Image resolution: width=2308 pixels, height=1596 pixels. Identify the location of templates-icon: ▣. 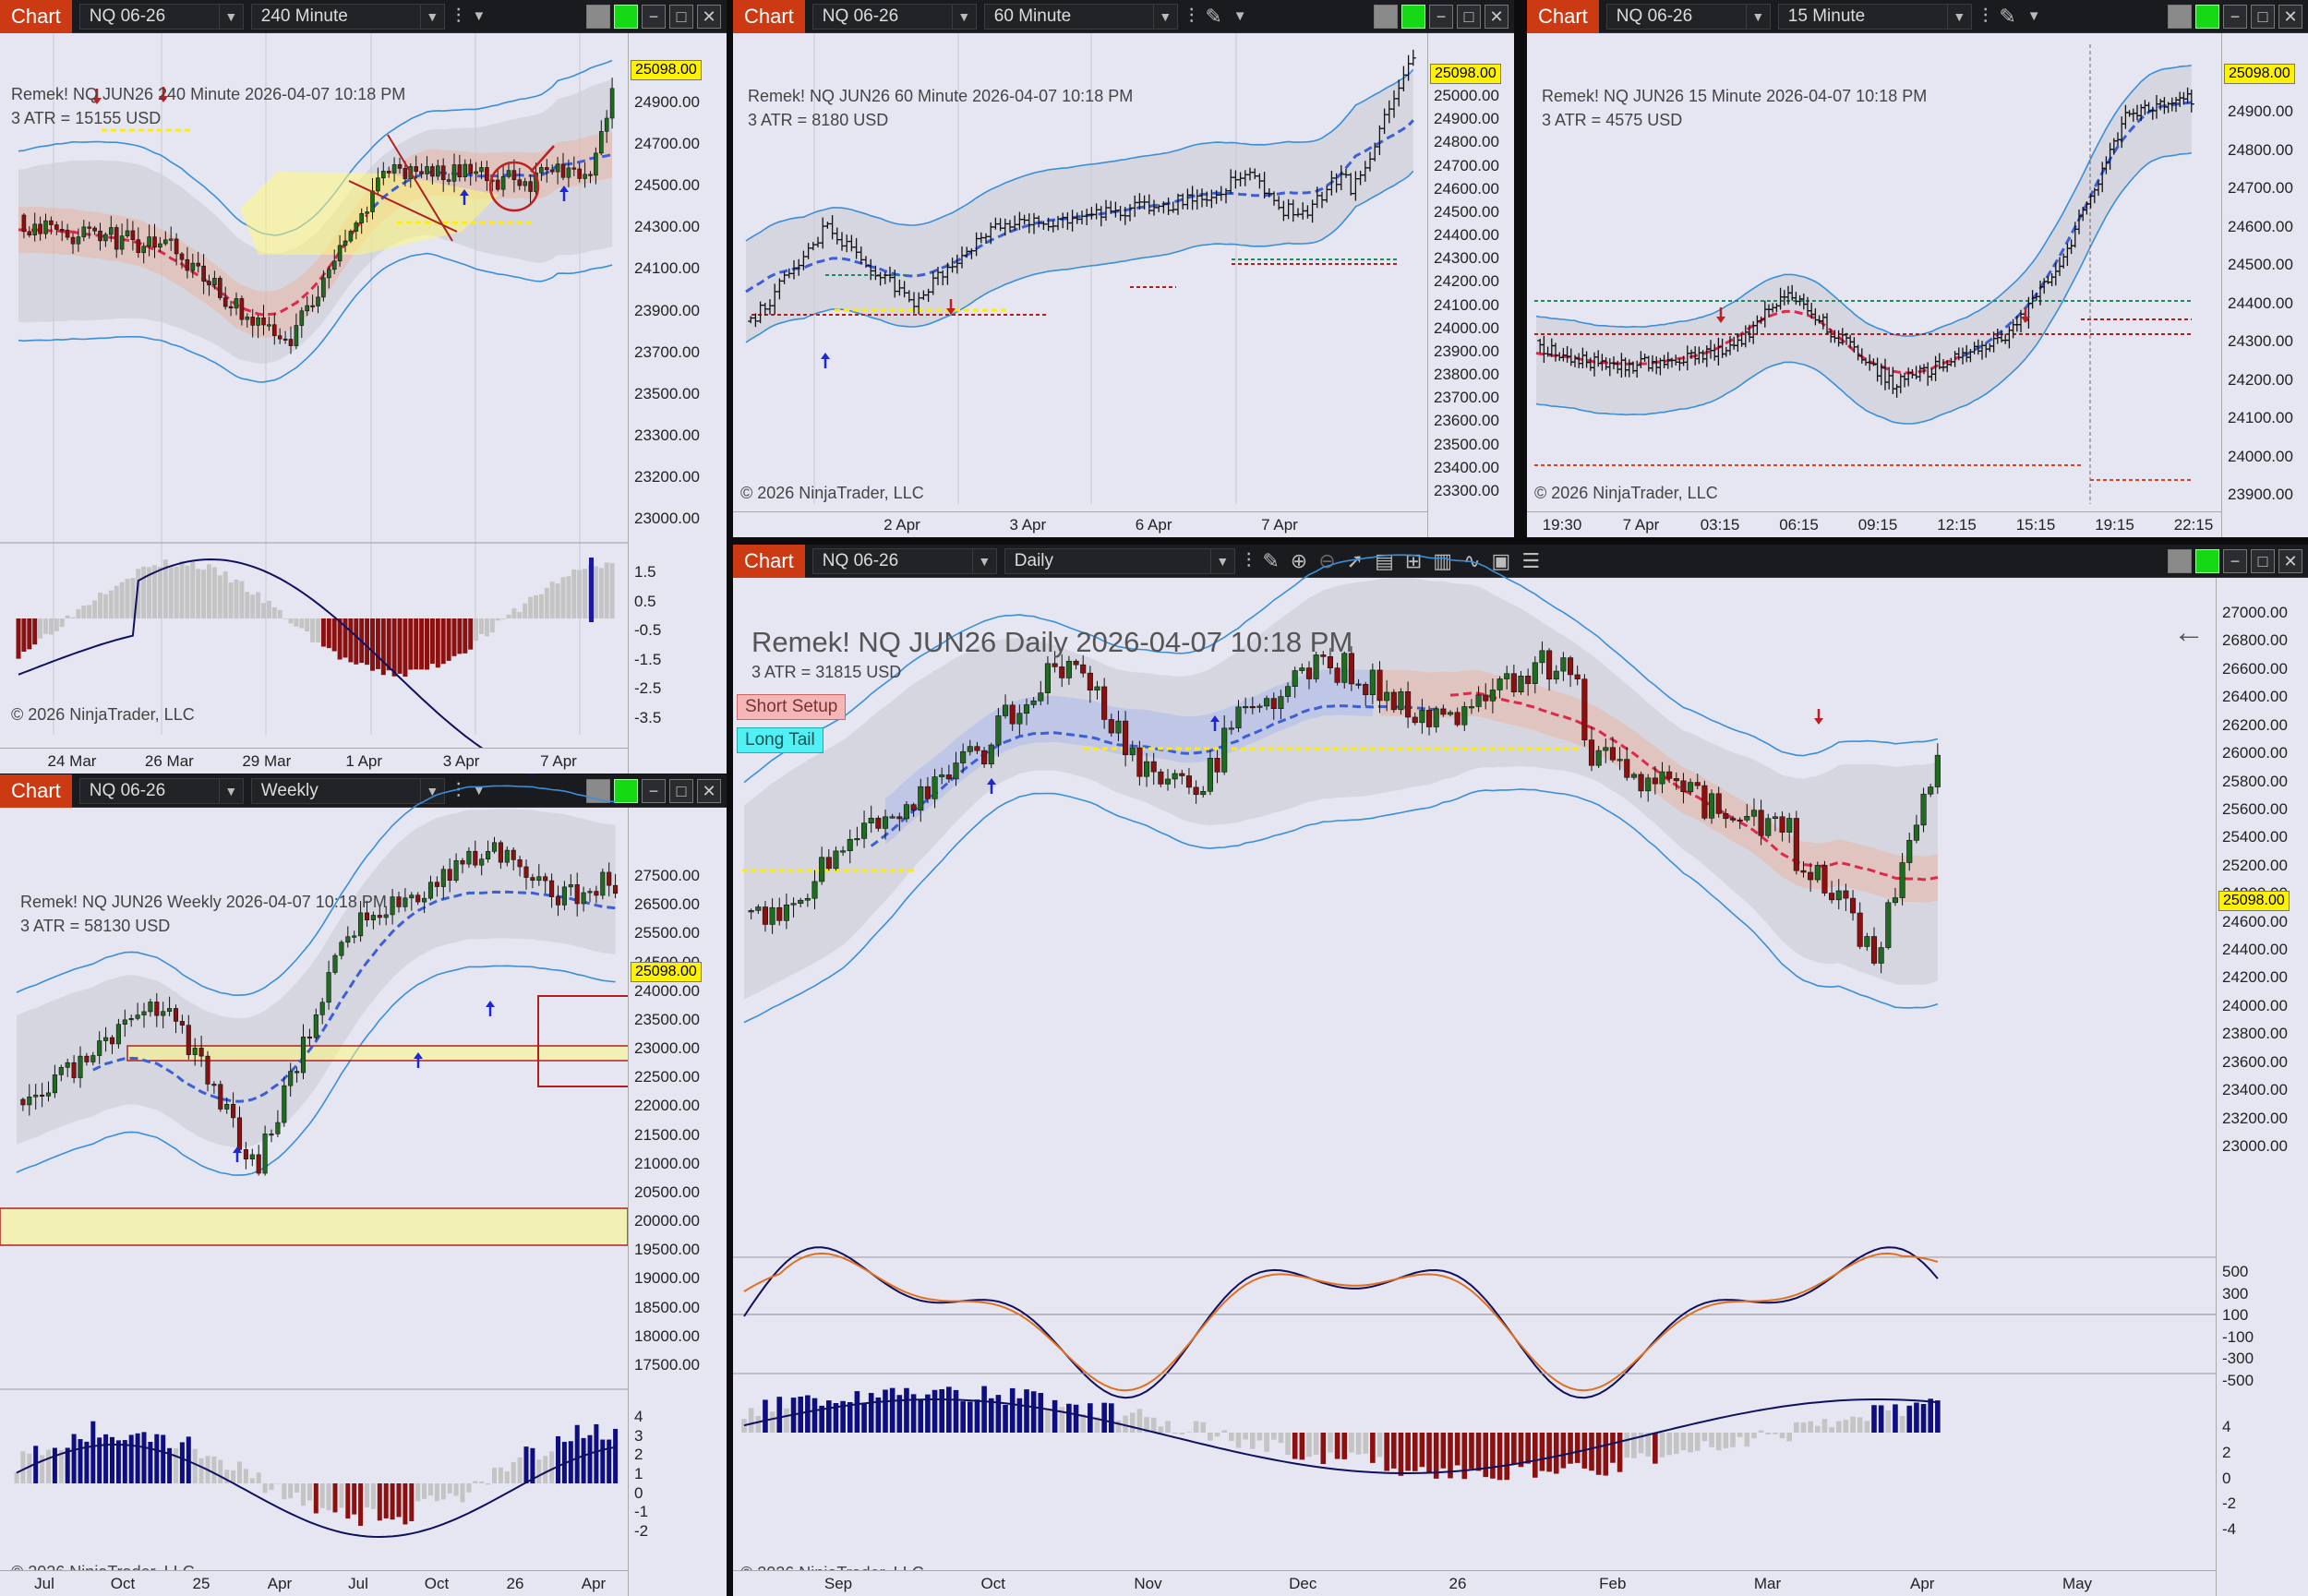
(1501, 560).